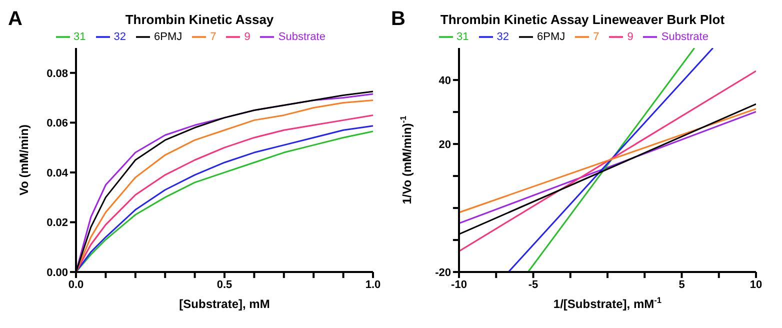 The width and height of the screenshot is (782, 328). What do you see at coordinates (57, 173) in the screenshot?
I see `y-tick-label: 0.04` at bounding box center [57, 173].